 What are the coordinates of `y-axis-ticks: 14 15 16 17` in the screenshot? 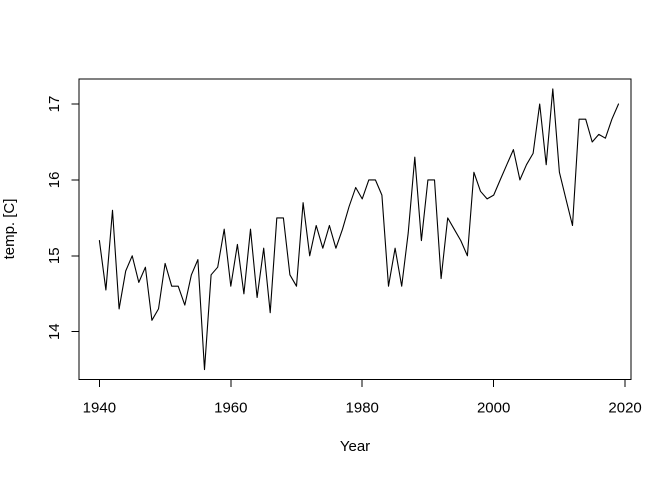 It's located at (62, 218).